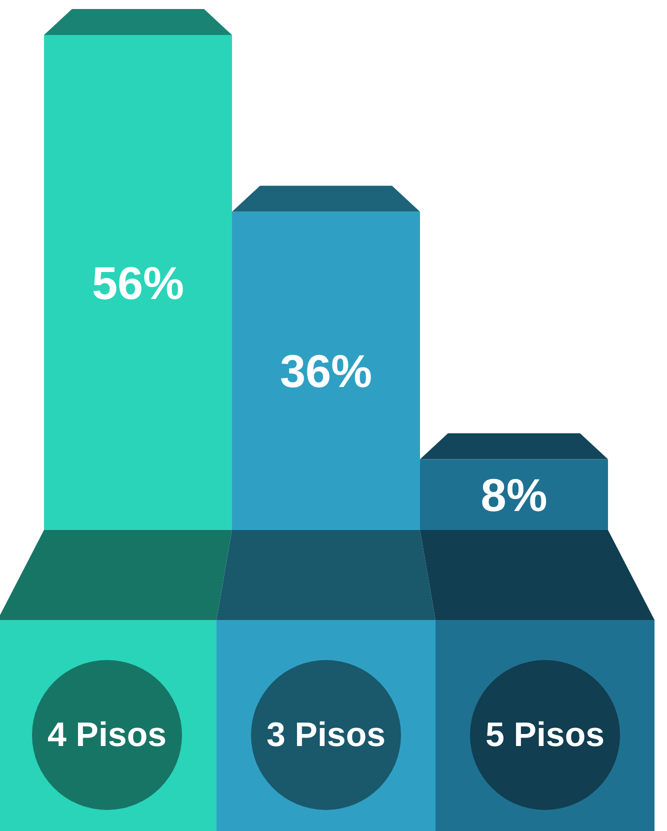  I want to click on data-label: 36%, so click(326, 371).